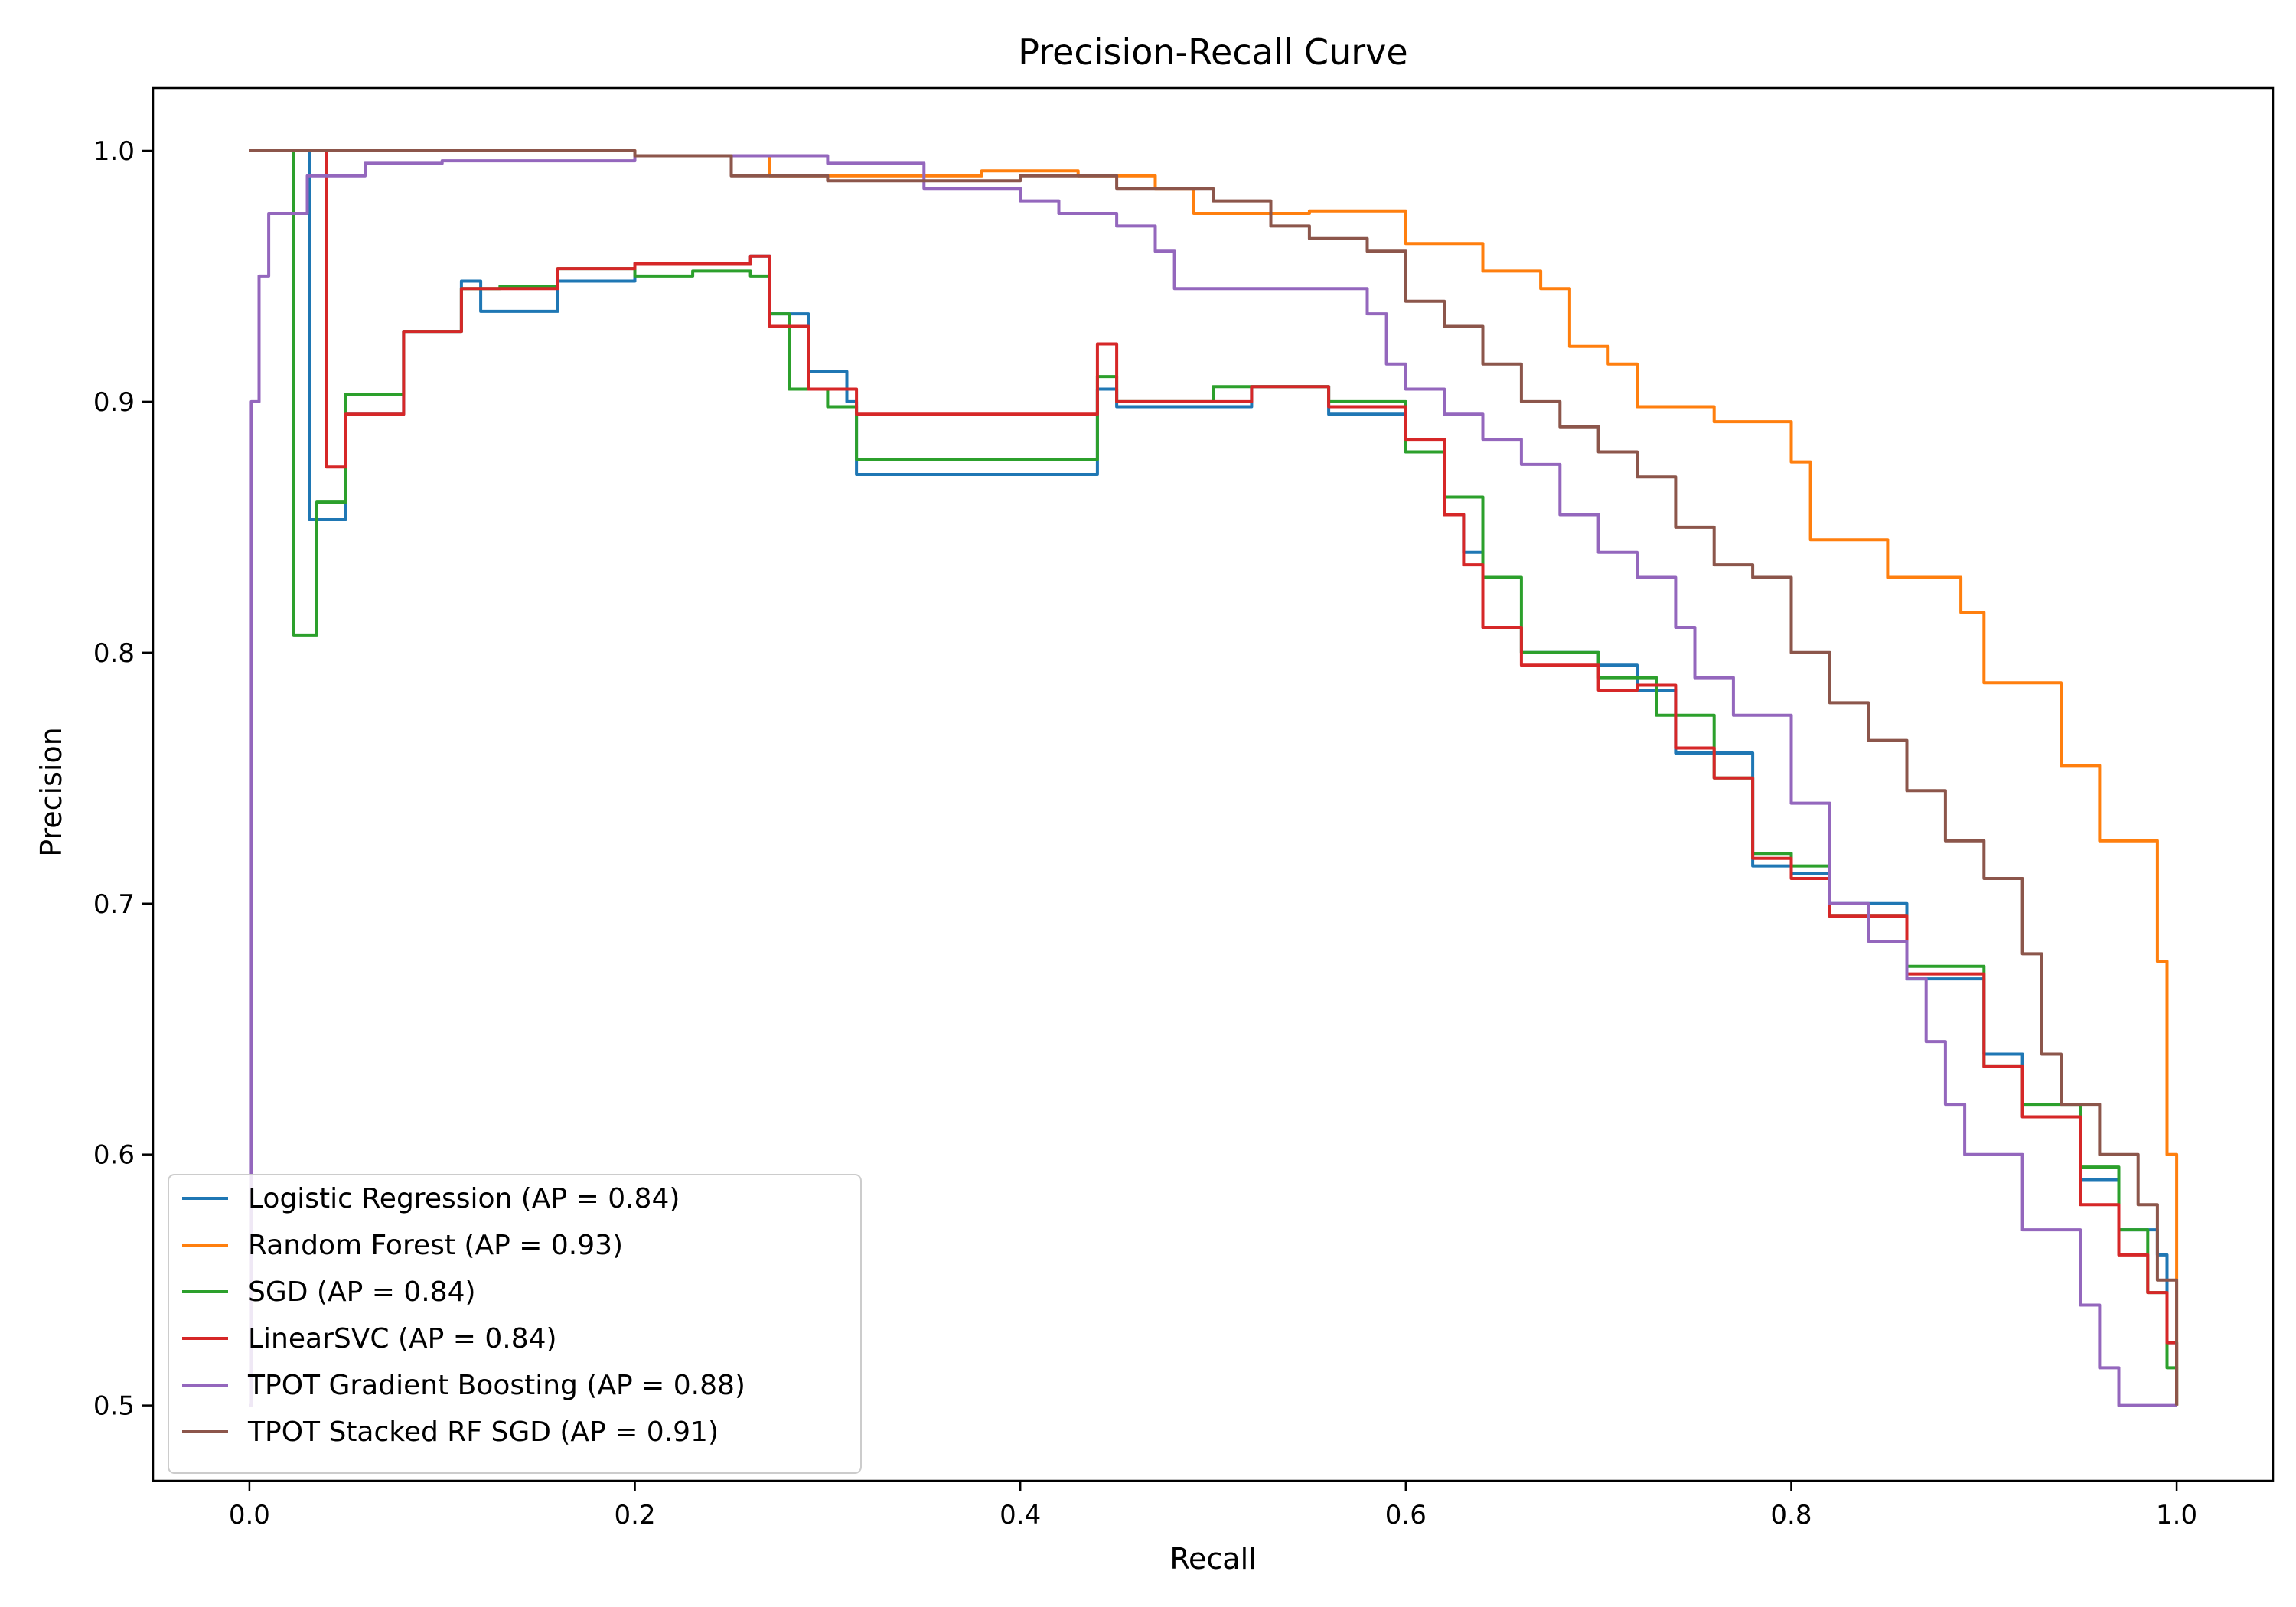 This screenshot has height=1607, width=2296. I want to click on x-axis-title: Recall, so click(1212, 1559).